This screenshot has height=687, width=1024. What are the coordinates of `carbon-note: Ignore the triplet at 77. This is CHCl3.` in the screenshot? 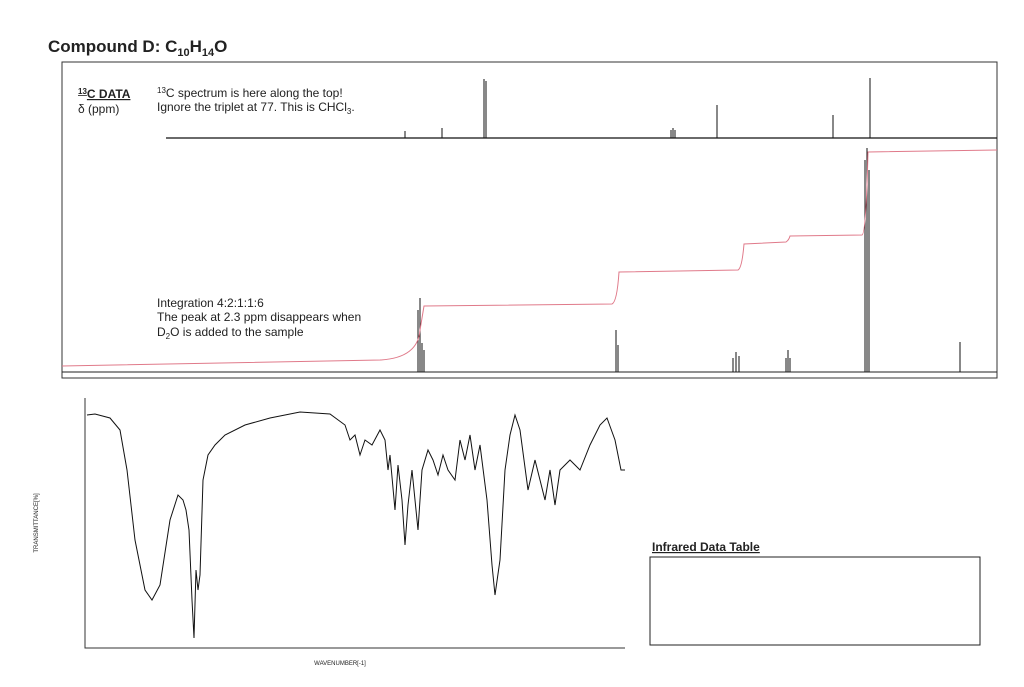 It's located at (256, 108).